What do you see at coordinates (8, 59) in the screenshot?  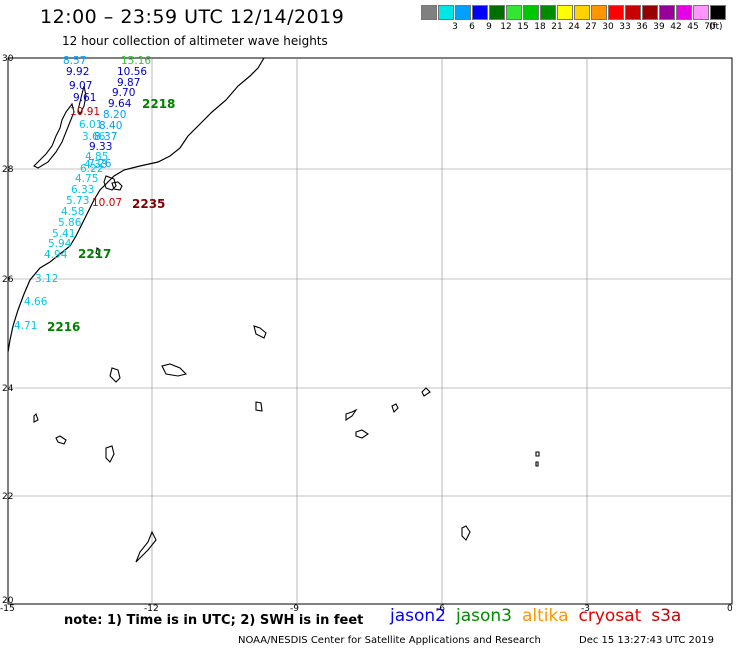 I see `latitude-label: 30` at bounding box center [8, 59].